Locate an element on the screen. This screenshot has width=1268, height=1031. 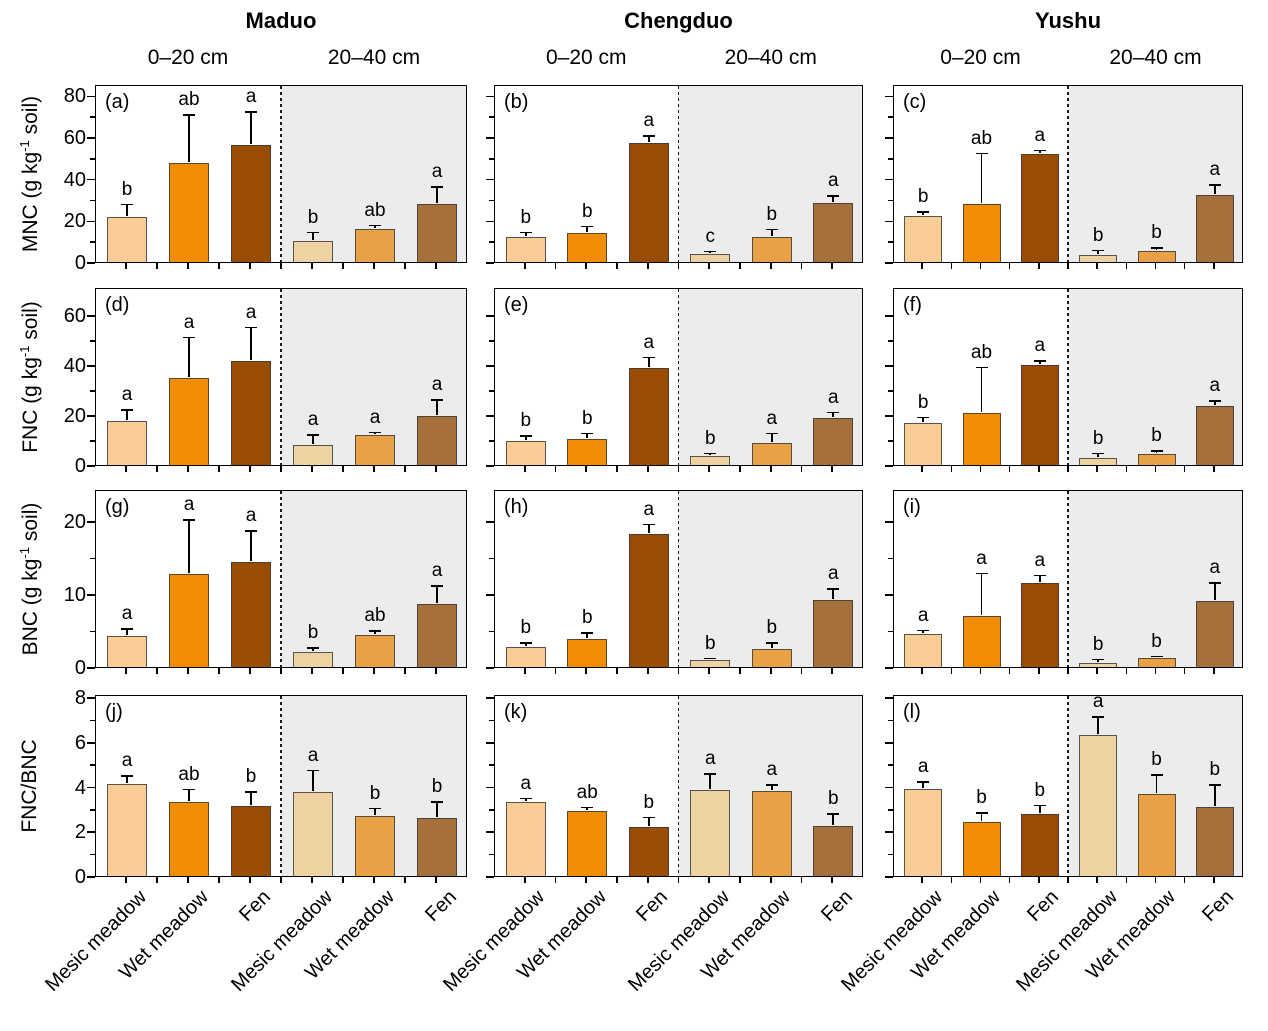
panel-label: (h) is located at coordinates (516, 507).